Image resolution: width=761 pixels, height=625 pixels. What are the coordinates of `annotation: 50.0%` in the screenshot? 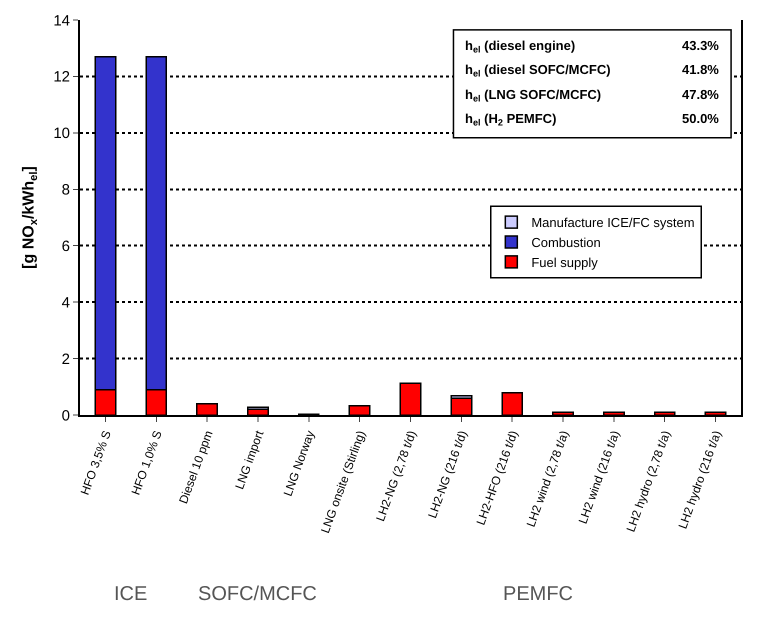 It's located at (701, 118).